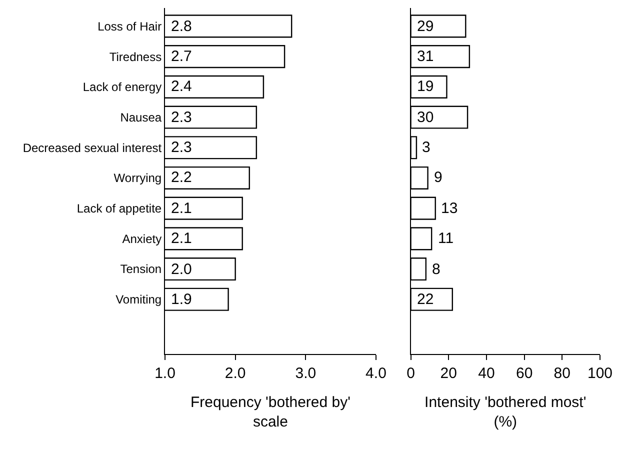 The width and height of the screenshot is (621, 454). What do you see at coordinates (139, 299) in the screenshot?
I see `y-tick-label: Vomiting` at bounding box center [139, 299].